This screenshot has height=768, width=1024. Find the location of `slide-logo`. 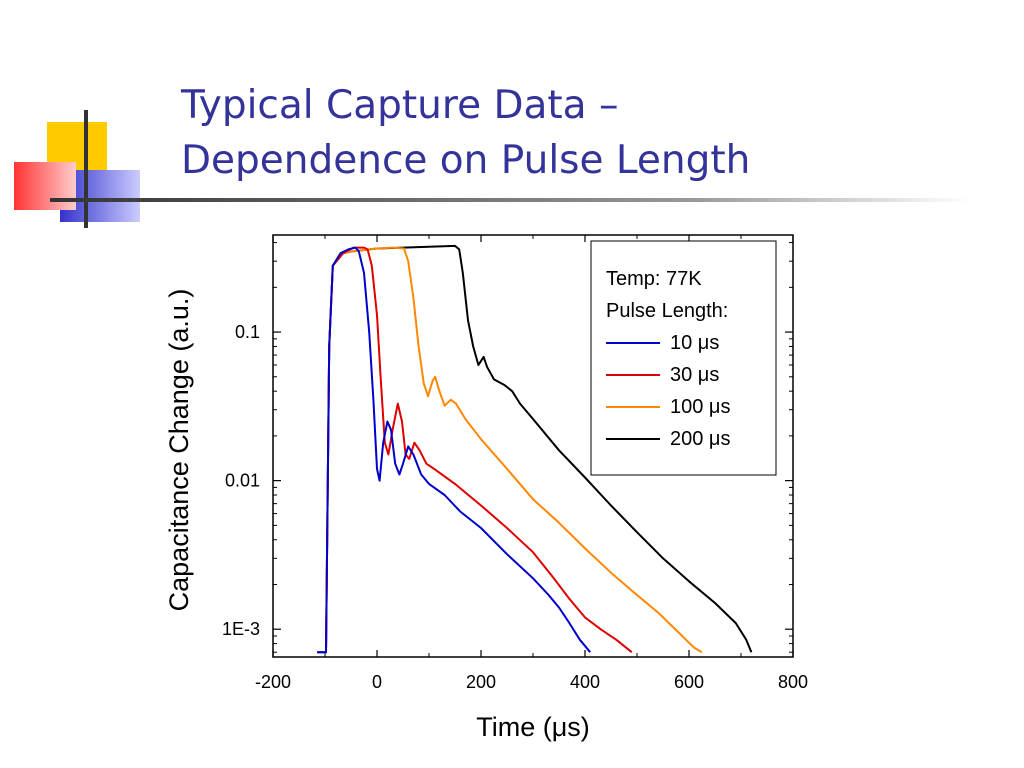

slide-logo is located at coordinates (492, 169).